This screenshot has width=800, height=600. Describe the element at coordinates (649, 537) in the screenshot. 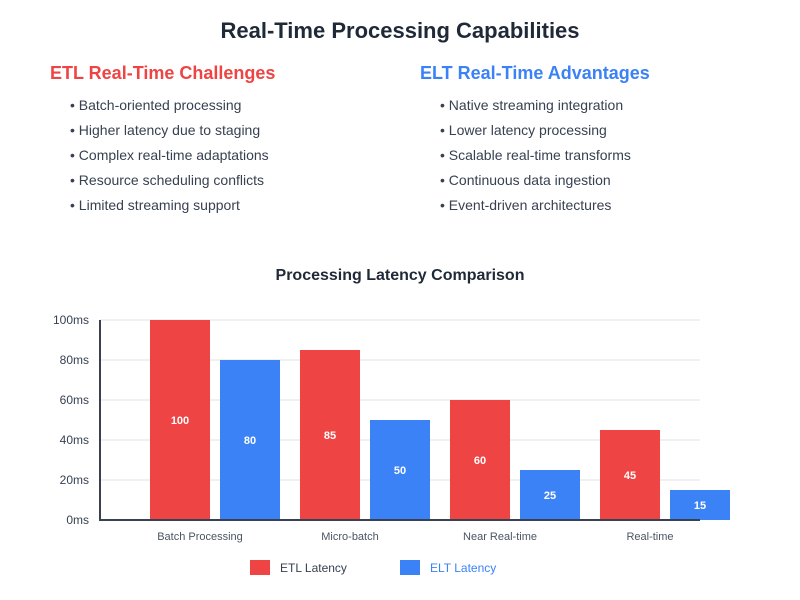

I see `x-tick-label: Real-time` at that location.